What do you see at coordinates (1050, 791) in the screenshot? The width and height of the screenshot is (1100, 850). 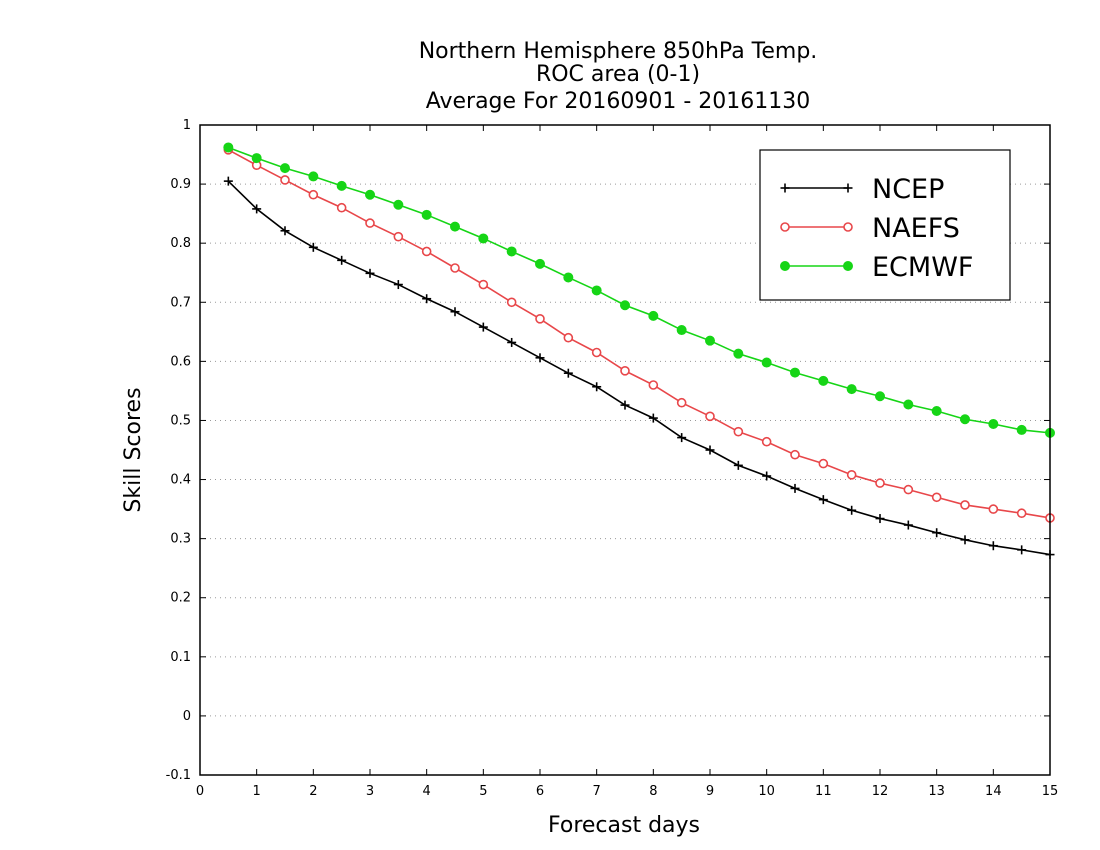 I see `x-tick-label: 15` at bounding box center [1050, 791].